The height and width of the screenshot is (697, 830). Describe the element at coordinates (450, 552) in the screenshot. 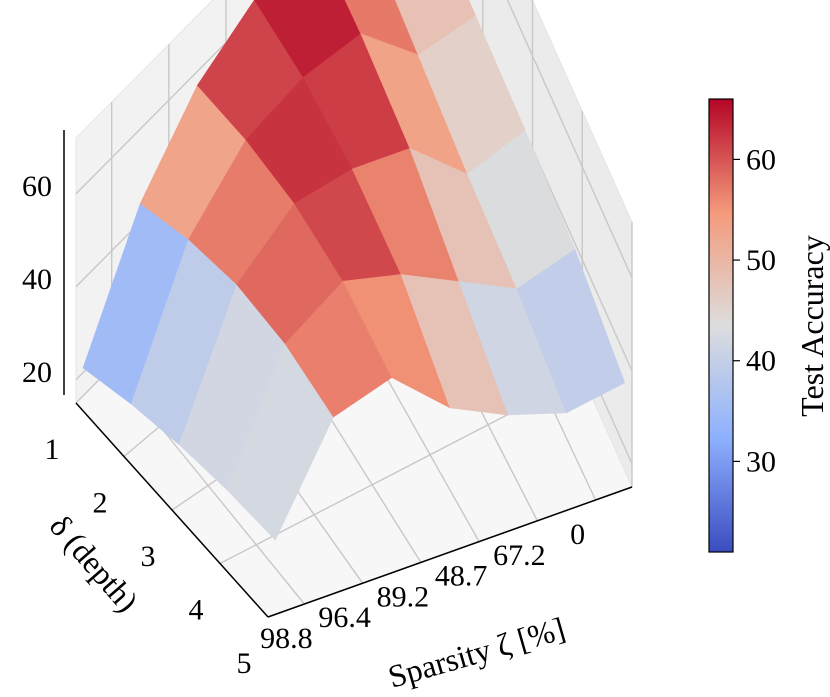

I see `x-axis-line` at that location.